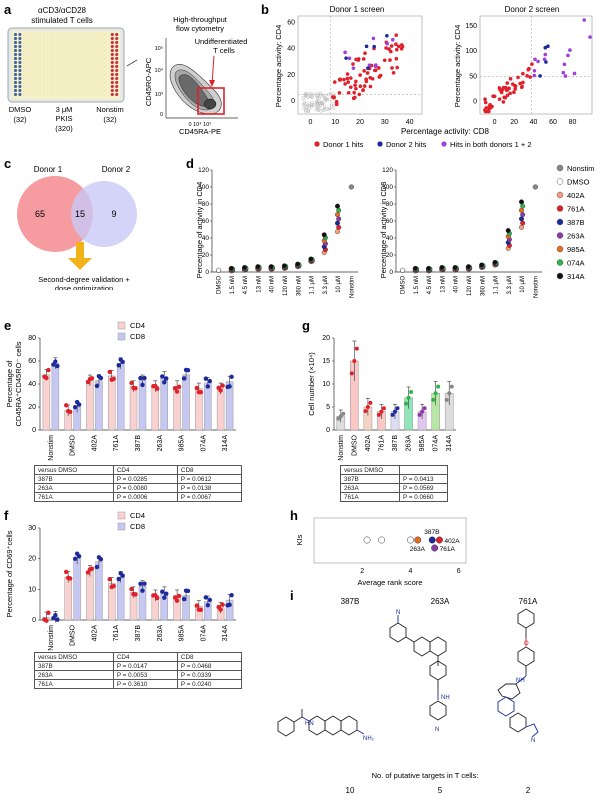 The height and width of the screenshot is (800, 600). What do you see at coordinates (9, 384) in the screenshot?
I see `bar-ylabel: Percentage of` at bounding box center [9, 384].